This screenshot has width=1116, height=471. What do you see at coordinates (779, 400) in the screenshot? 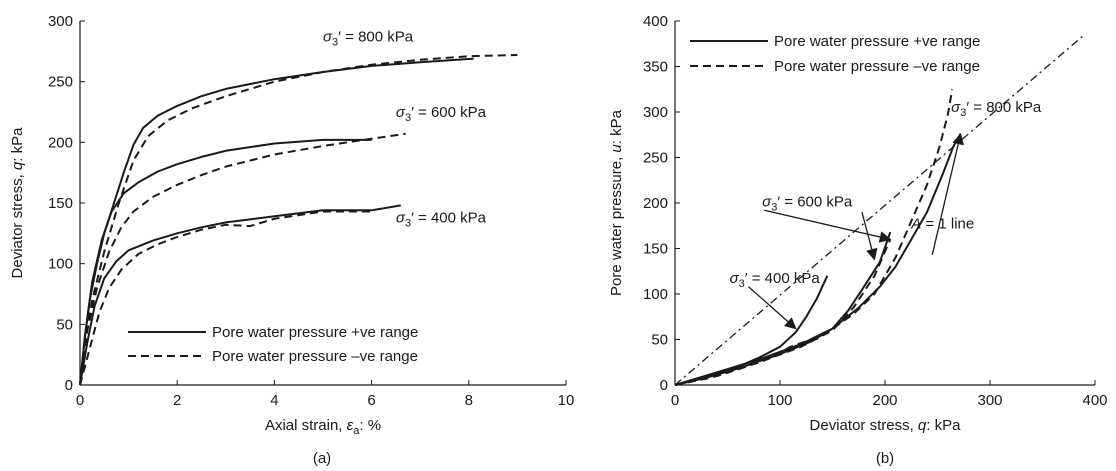
I see `x-tick-label: 100` at bounding box center [779, 400].